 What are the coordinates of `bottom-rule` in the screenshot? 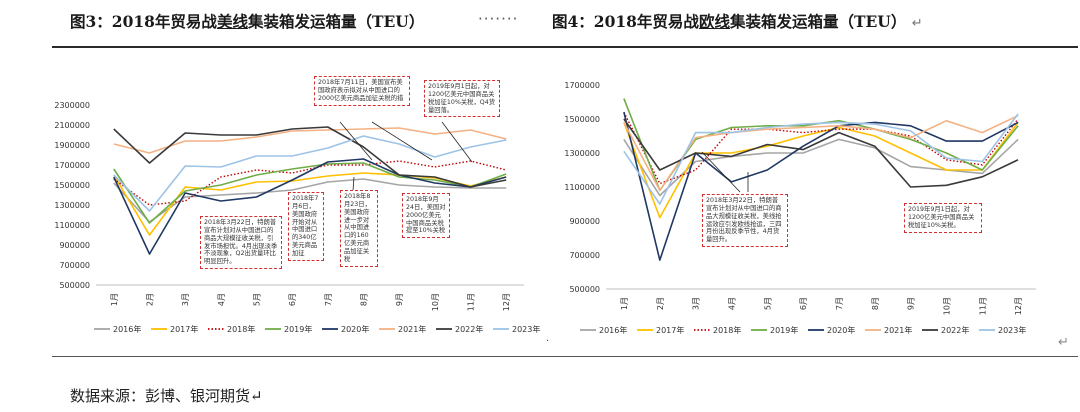 It's located at (565, 356).